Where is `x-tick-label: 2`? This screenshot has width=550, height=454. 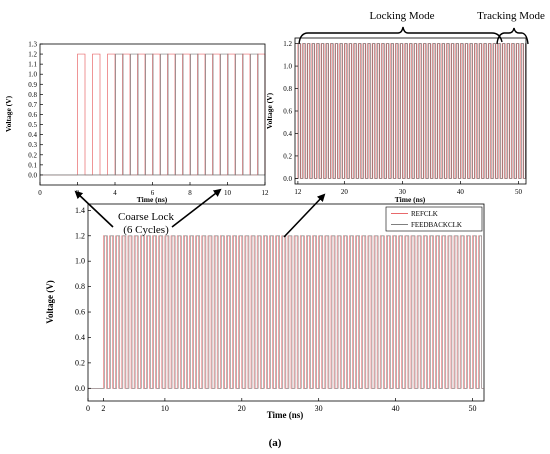
x-tick-label: 2 is located at coordinates (103, 408).